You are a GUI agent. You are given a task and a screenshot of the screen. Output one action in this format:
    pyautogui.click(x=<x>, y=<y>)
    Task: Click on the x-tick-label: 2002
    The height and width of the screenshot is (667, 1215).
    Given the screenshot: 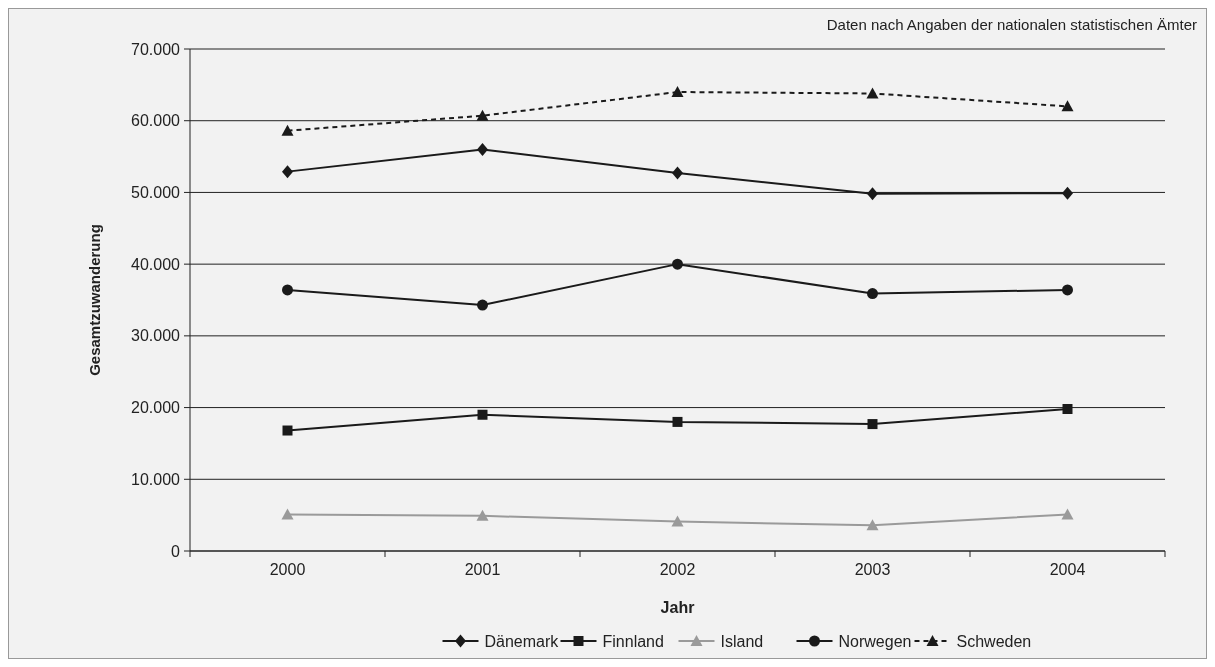 What is the action you would take?
    pyautogui.click(x=677, y=569)
    